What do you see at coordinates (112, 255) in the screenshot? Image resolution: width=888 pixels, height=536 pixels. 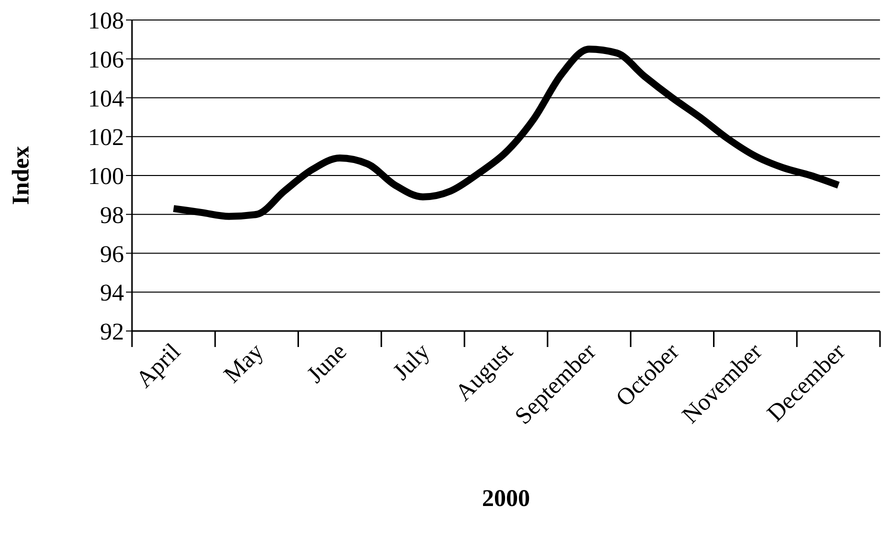 I see `y-tick-label: 96` at bounding box center [112, 255].